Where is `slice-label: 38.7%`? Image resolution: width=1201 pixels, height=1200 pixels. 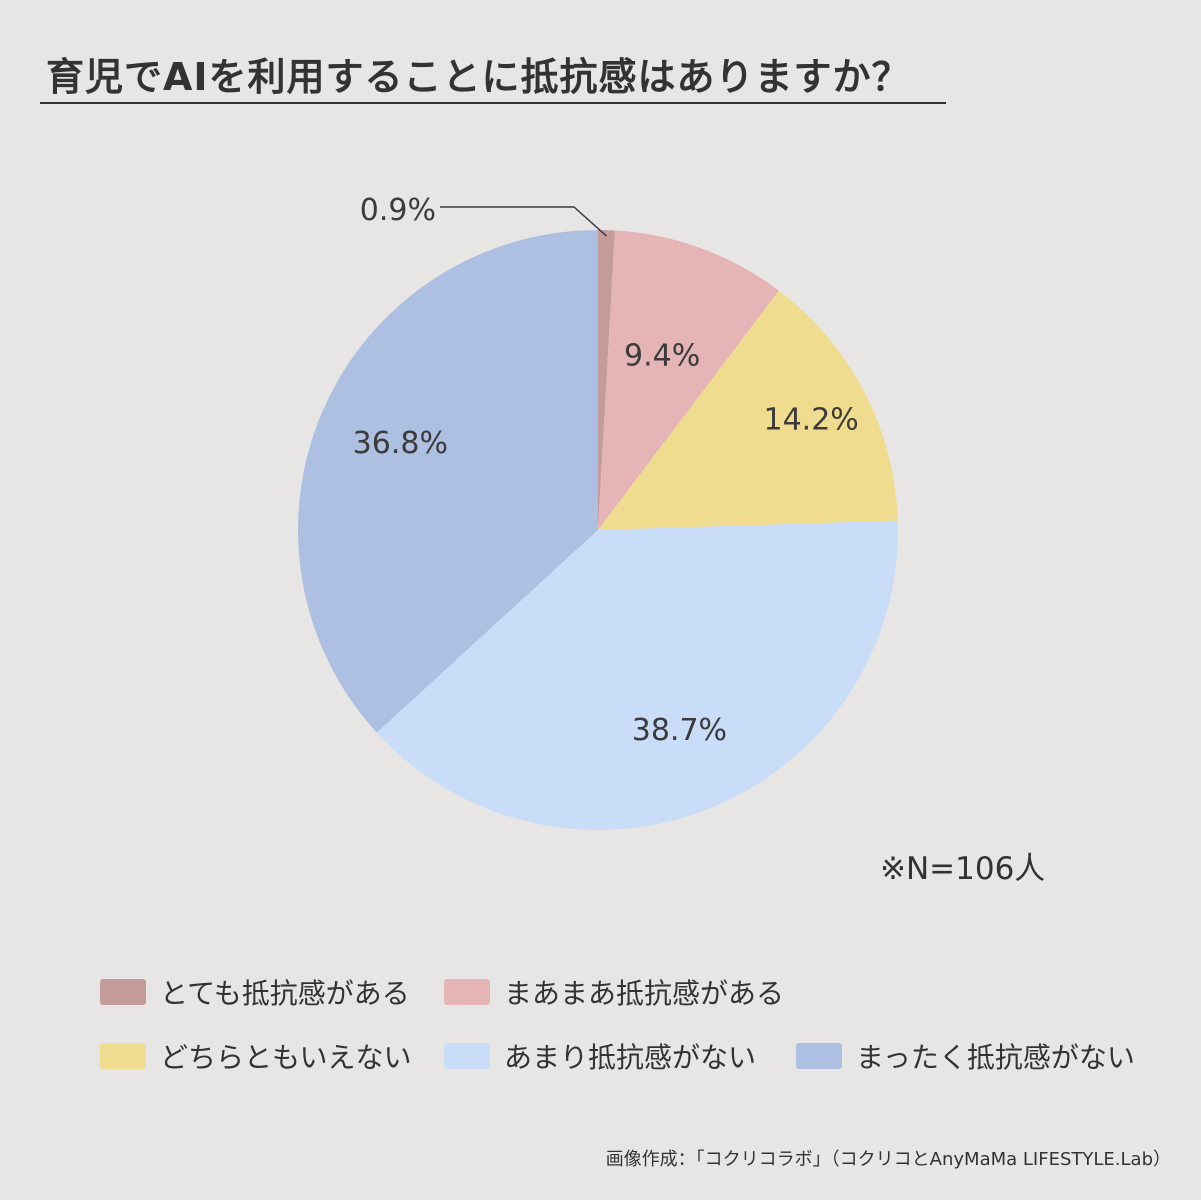
slice-label: 38.7% is located at coordinates (679, 730).